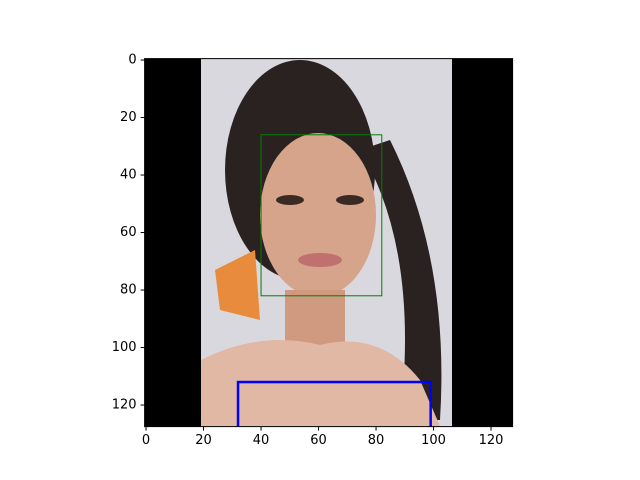  What do you see at coordinates (401, 280) in the screenshot?
I see `hair-side` at bounding box center [401, 280].